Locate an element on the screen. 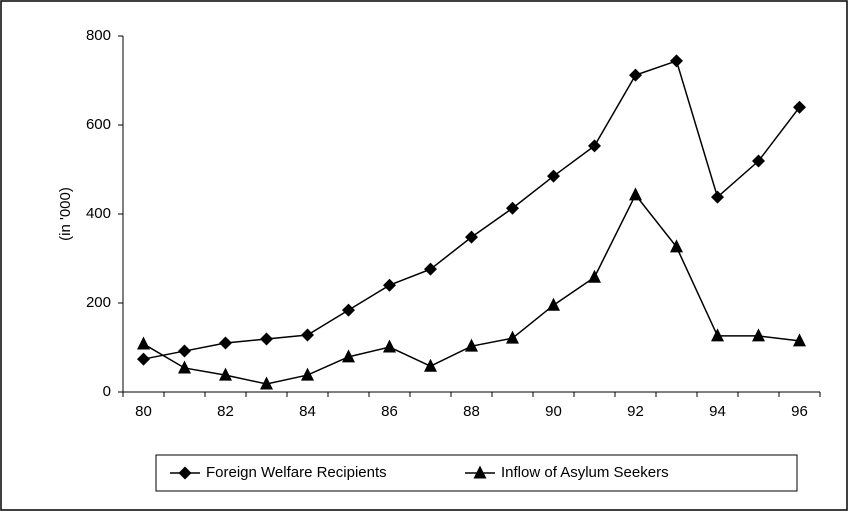  x-tick-label: 86 is located at coordinates (389, 411).